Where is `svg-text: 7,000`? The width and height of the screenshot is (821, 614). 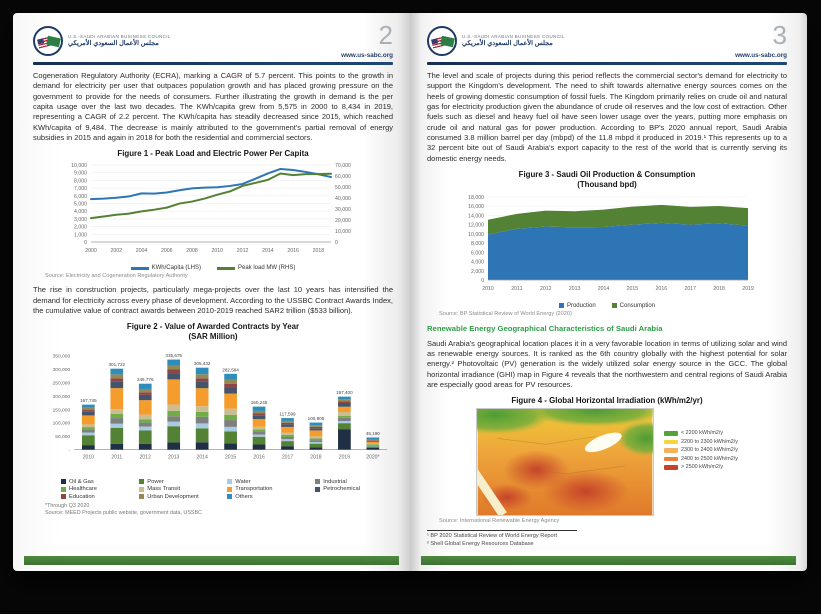 svg-text: 7,000 is located at coordinates (80, 189).